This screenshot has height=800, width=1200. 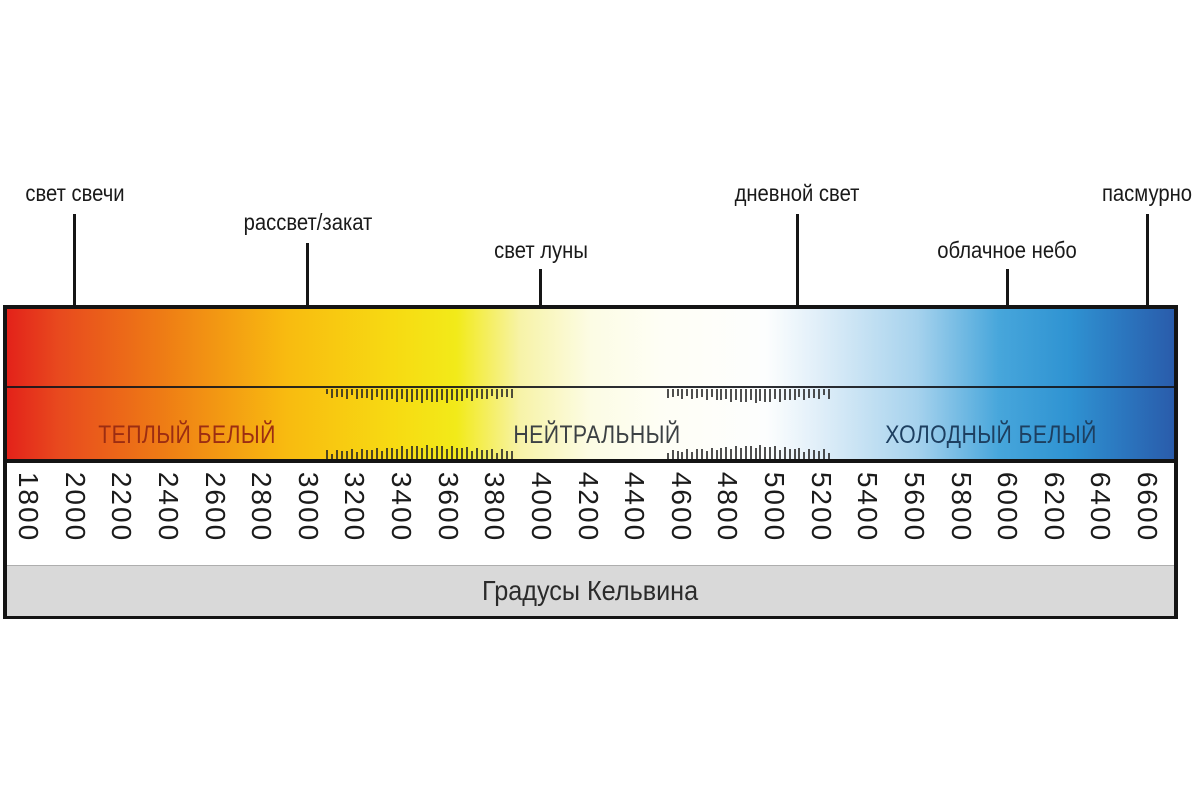 I want to click on kelvin-scale-number: 5600, so click(x=914, y=507).